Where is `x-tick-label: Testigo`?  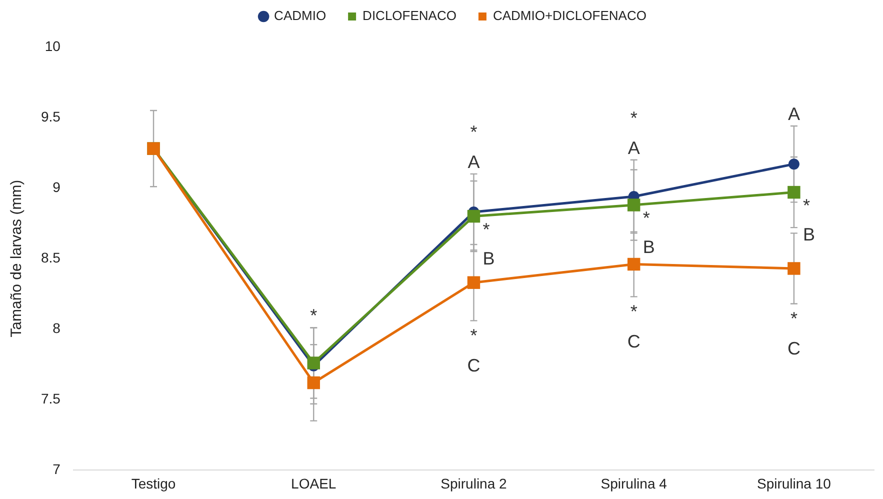
x-tick-label: Testigo is located at coordinates (153, 483).